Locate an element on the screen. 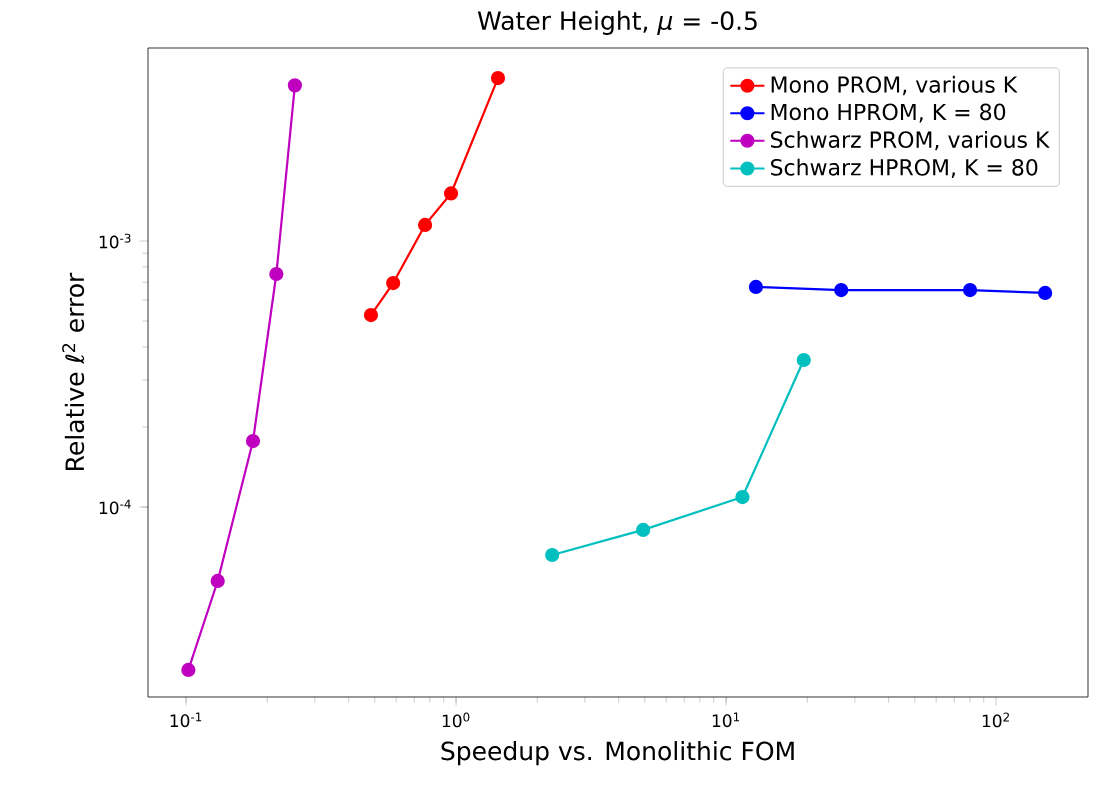  x-tick-label: 10$^{2}$ is located at coordinates (995, 720).